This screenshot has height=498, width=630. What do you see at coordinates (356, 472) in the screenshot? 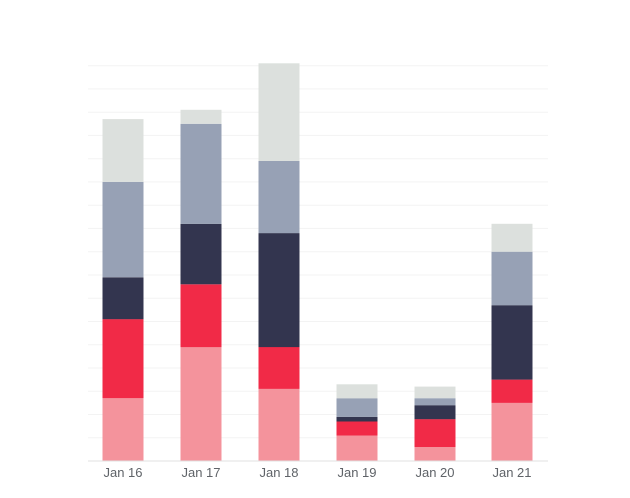
I see `x-tick-label: Jan 19` at bounding box center [356, 472].